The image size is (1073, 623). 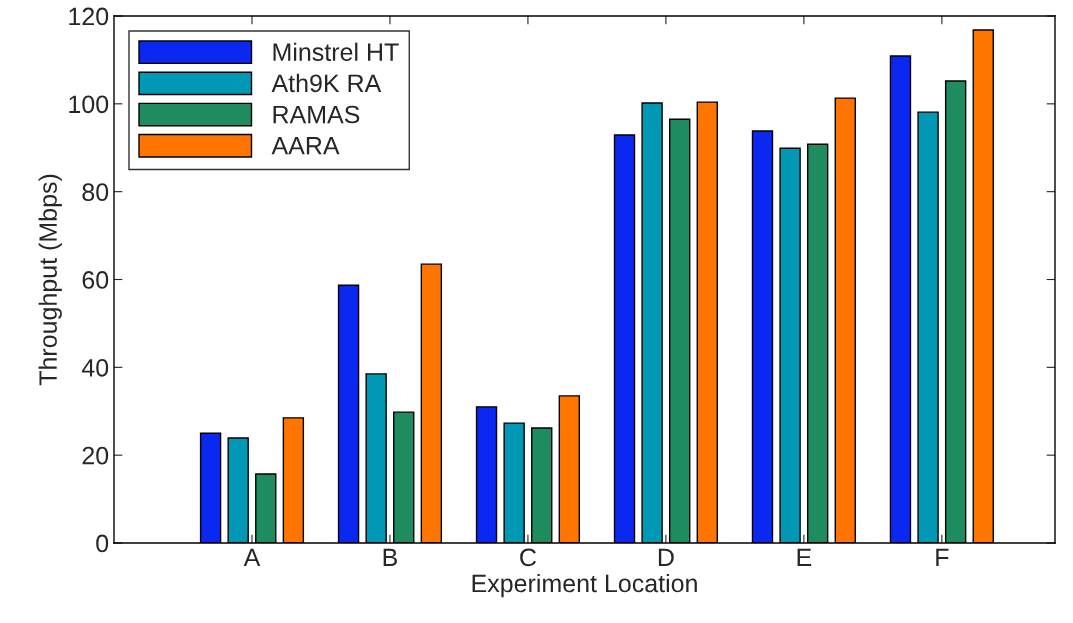 What do you see at coordinates (584, 585) in the screenshot?
I see `x-axis-title: Experiment Location` at bounding box center [584, 585].